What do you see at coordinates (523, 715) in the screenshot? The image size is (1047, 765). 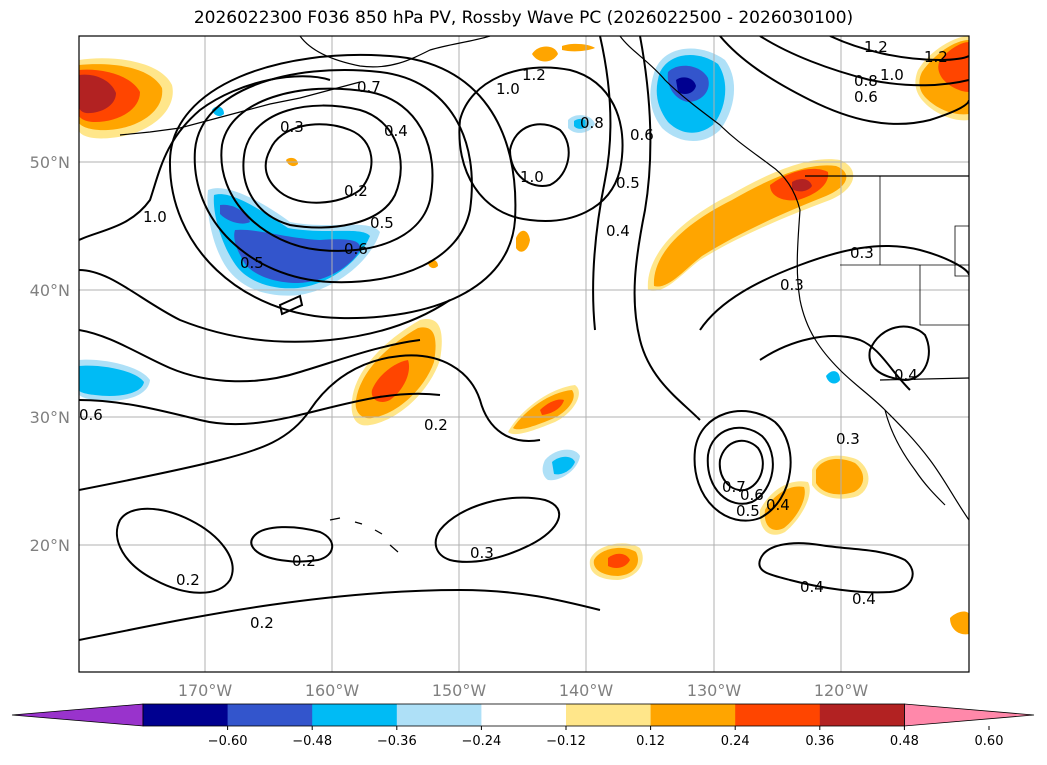 I see `colorbar-border` at bounding box center [523, 715].